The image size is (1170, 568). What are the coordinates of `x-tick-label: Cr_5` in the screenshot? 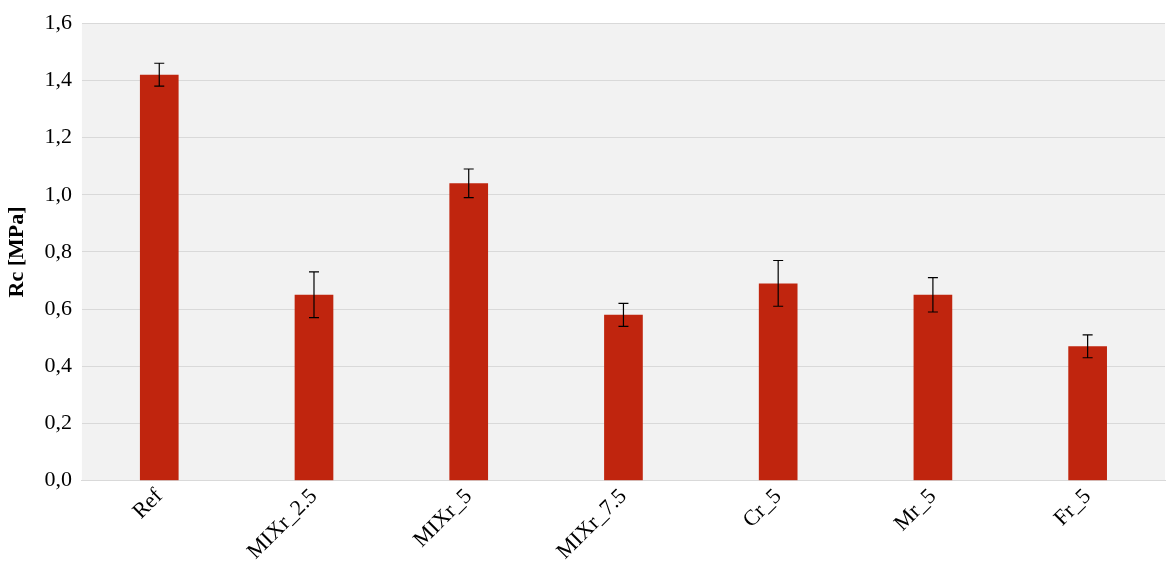 It's located at (761, 507).